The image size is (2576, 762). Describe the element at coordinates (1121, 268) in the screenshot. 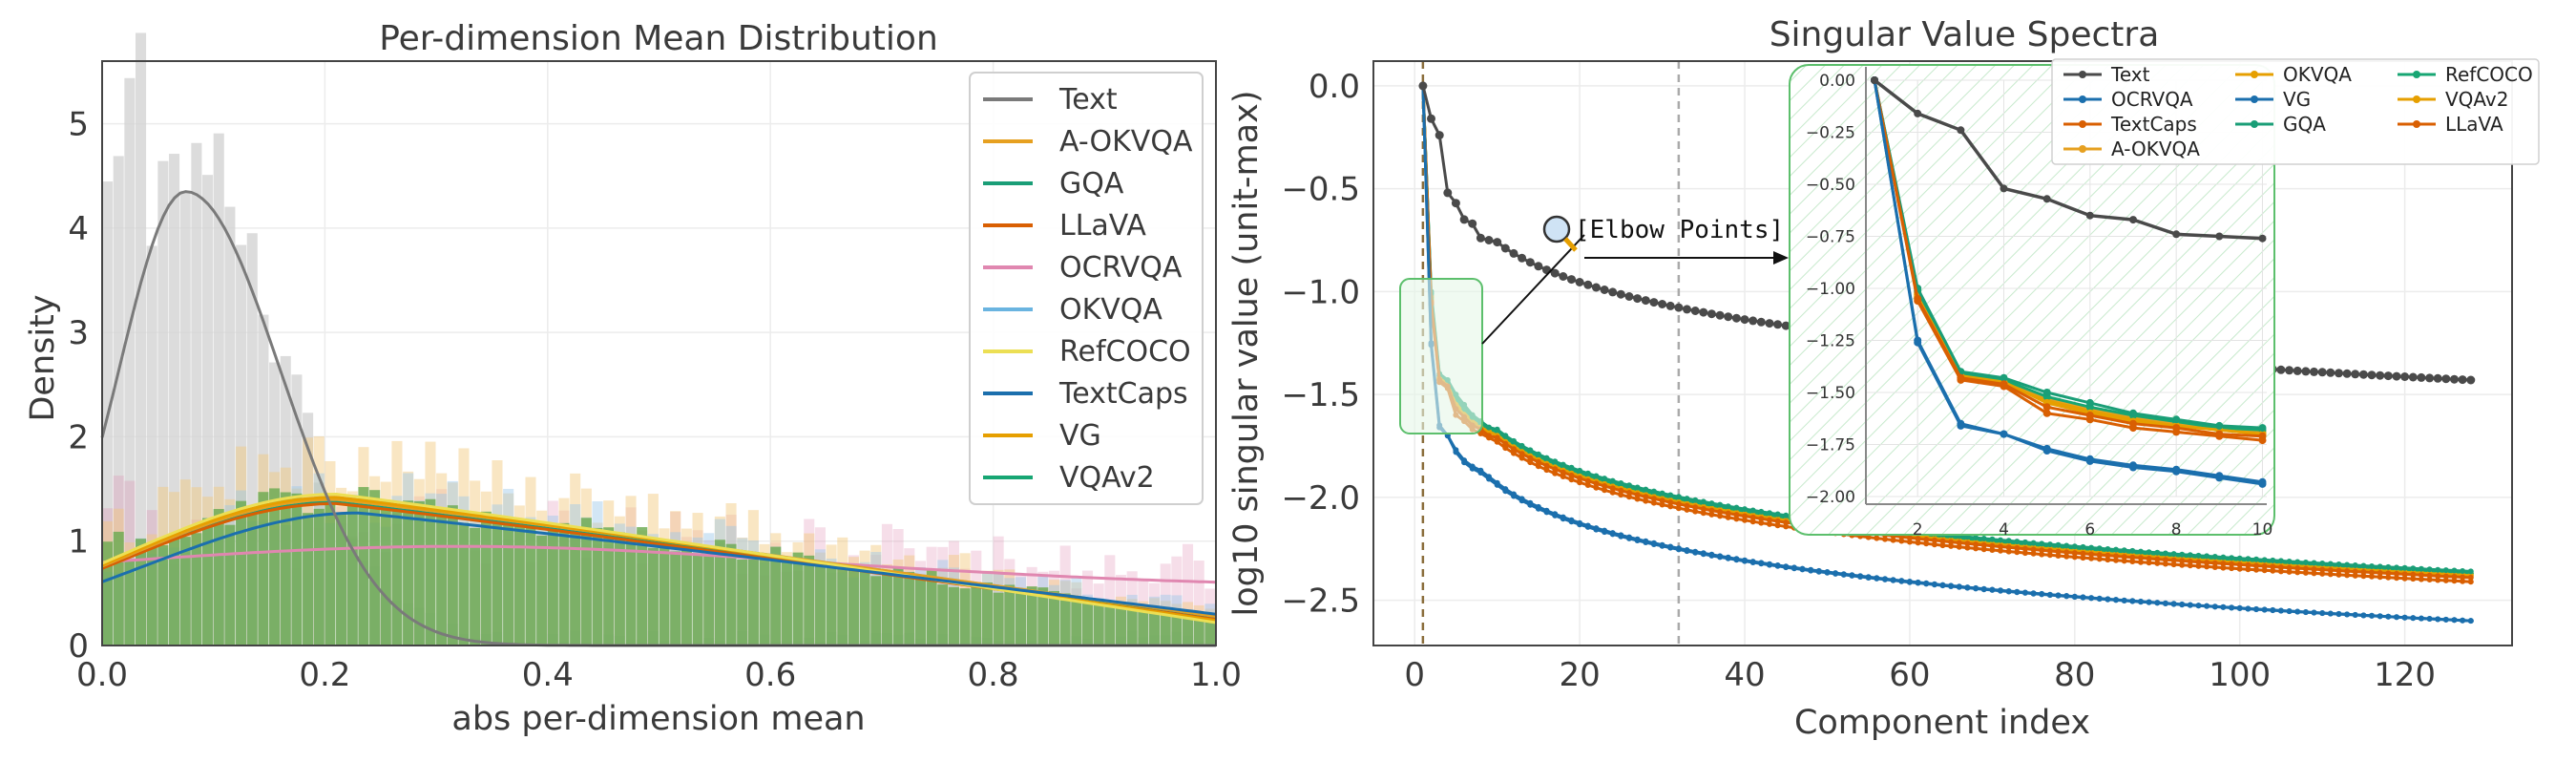

I see `left-legend-label: OCRVQA` at that location.